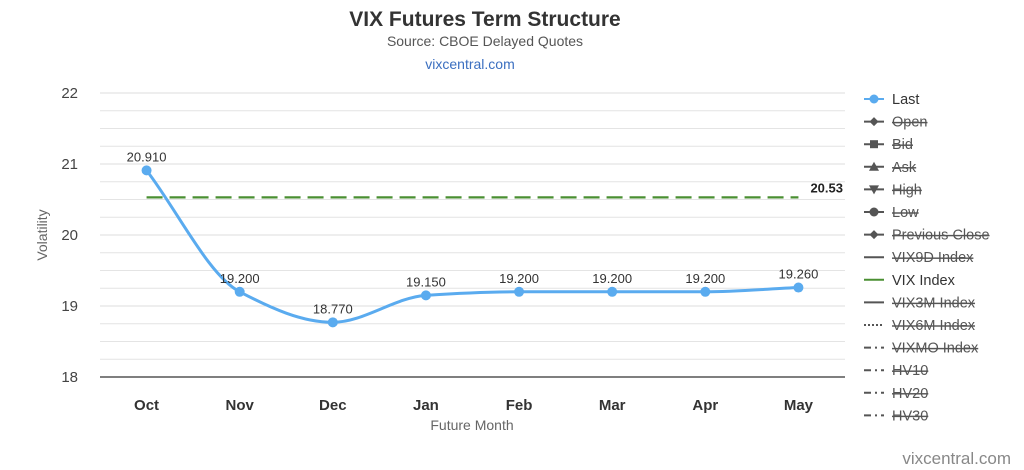  Describe the element at coordinates (935, 349) in the screenshot. I see `legend-label: VIXMO Index` at that location.